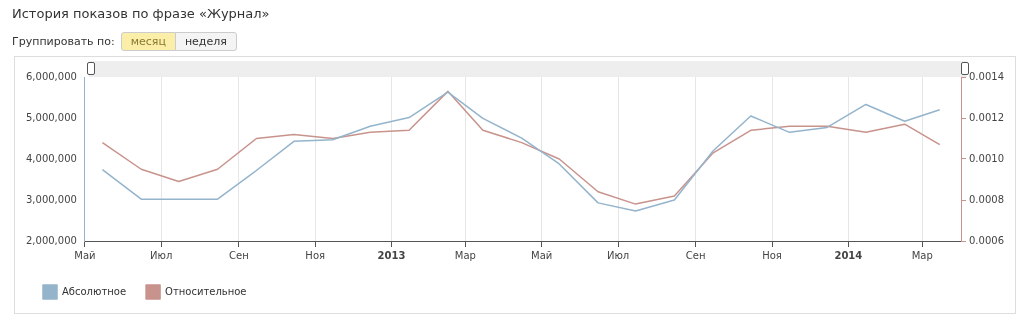  What do you see at coordinates (63, 41) in the screenshot?
I see `text: Группировать по:` at bounding box center [63, 41].